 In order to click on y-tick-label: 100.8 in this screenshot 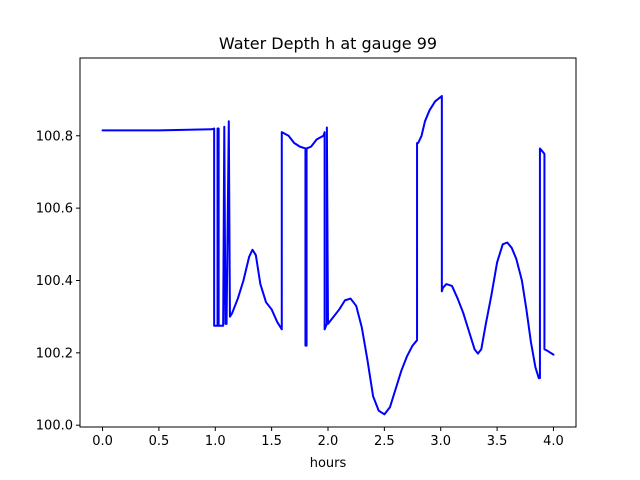, I will do `click(54, 136)`.